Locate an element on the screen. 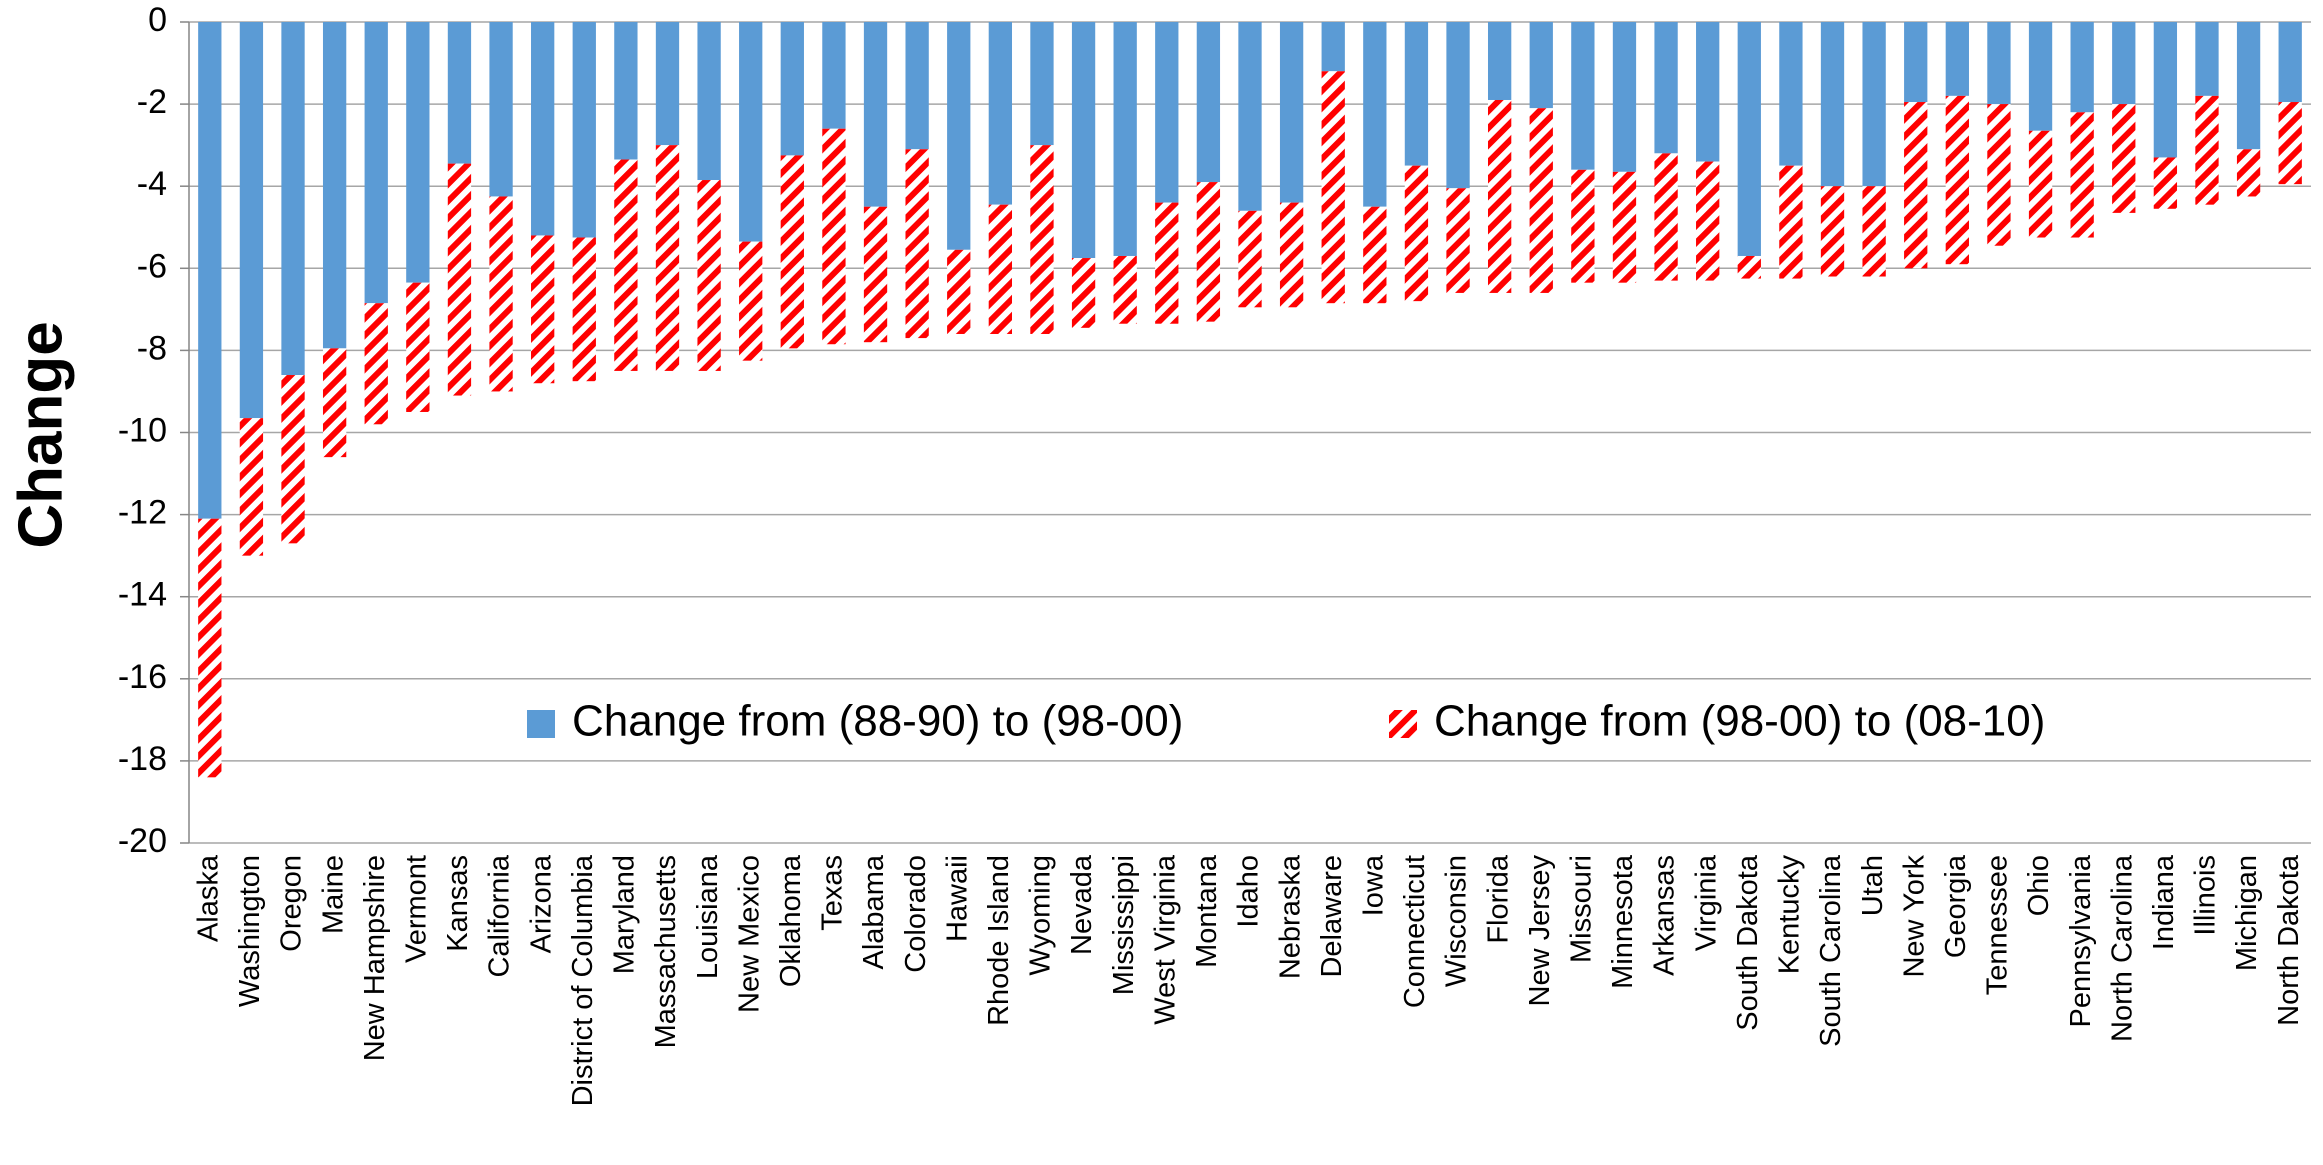 The width and height of the screenshot is (2323, 1165). x-tick-label: Florida is located at coordinates (1498, 899).